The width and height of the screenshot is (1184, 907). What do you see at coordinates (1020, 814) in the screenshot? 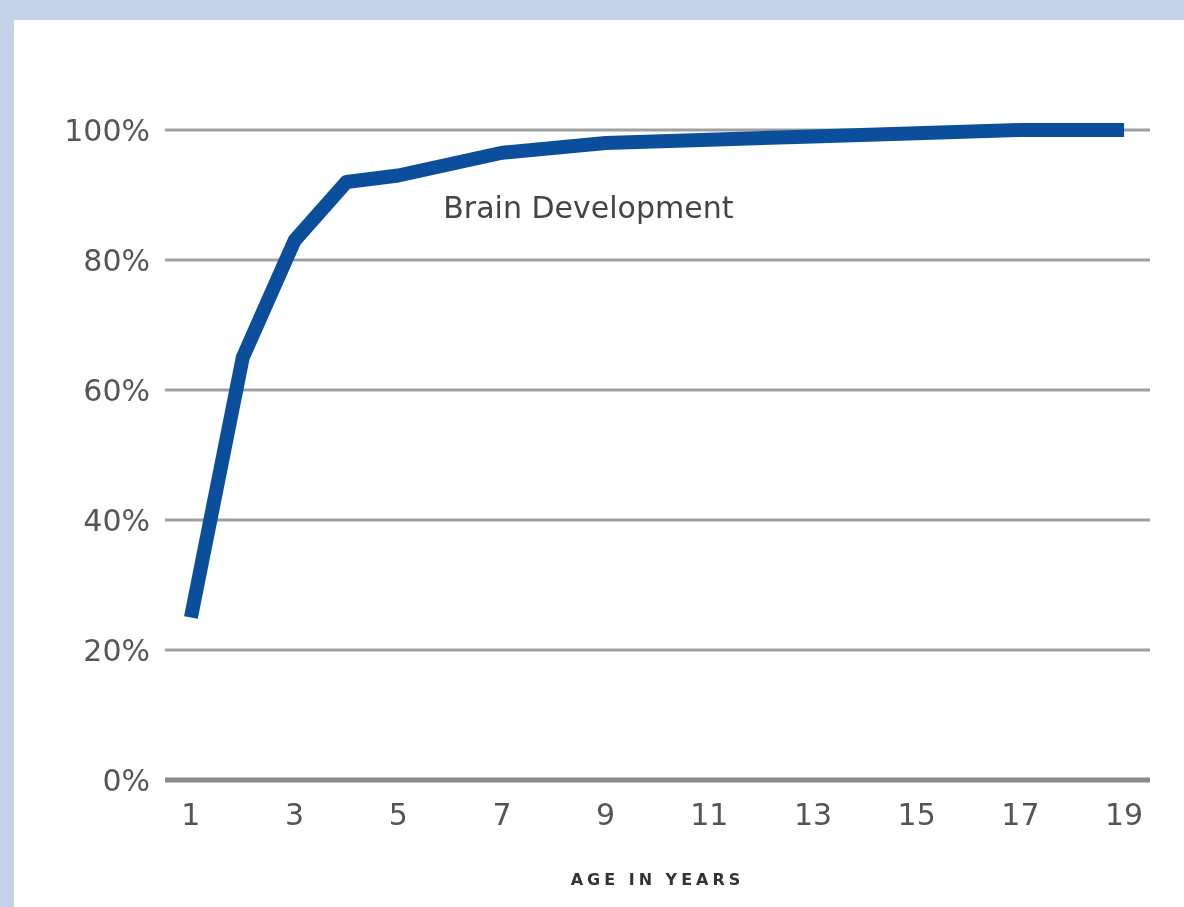
I see `x-tick-label: 17` at bounding box center [1020, 814].